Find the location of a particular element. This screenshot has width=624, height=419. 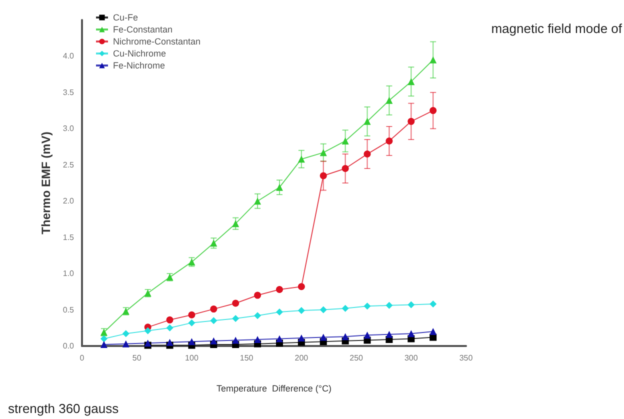

legend-label: Cu-Nichrome is located at coordinates (139, 53).